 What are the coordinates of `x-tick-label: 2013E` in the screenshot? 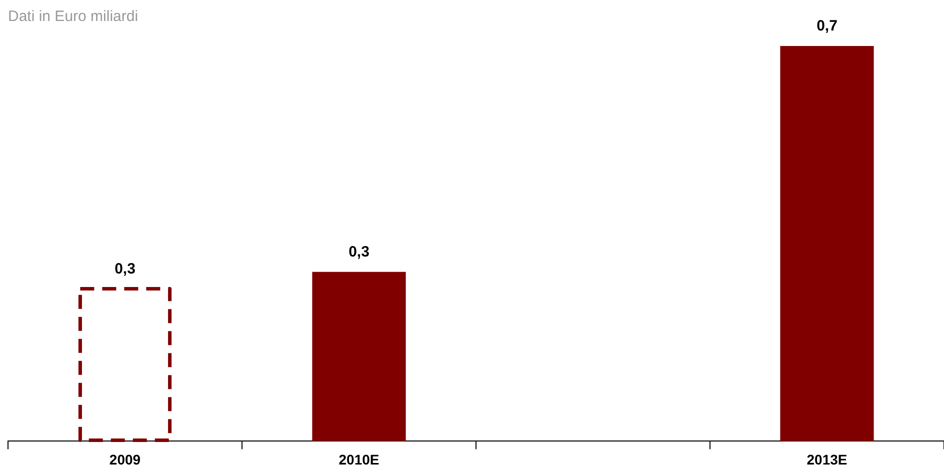 It's located at (827, 459).